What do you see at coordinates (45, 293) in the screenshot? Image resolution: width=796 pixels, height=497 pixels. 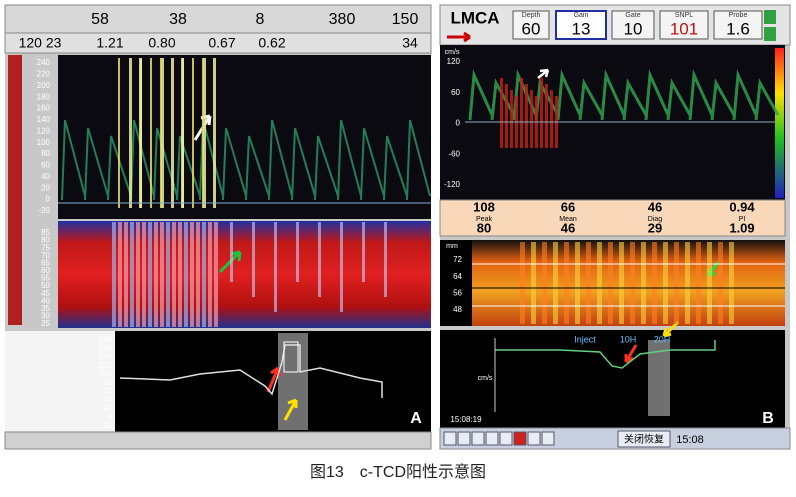 I see `axis-label: 45` at bounding box center [45, 293].